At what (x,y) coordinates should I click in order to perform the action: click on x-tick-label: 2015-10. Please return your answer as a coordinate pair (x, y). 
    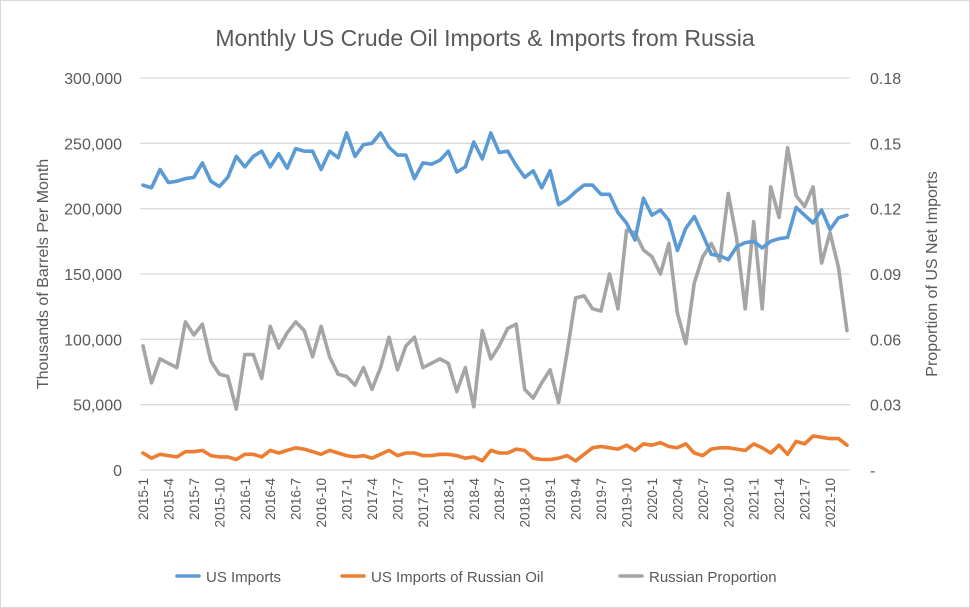
    Looking at the image, I should click on (219, 503).